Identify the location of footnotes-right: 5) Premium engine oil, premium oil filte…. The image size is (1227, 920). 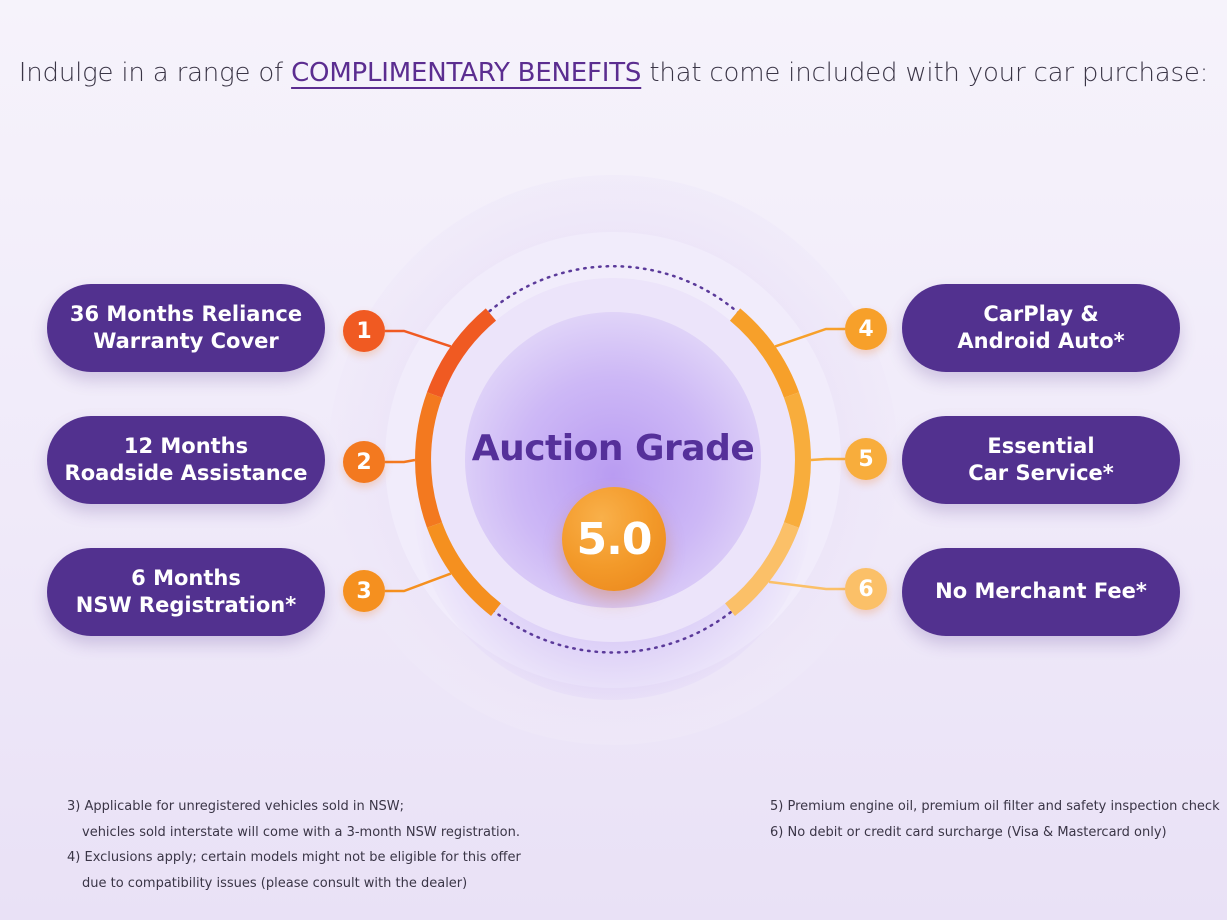
(995, 819).